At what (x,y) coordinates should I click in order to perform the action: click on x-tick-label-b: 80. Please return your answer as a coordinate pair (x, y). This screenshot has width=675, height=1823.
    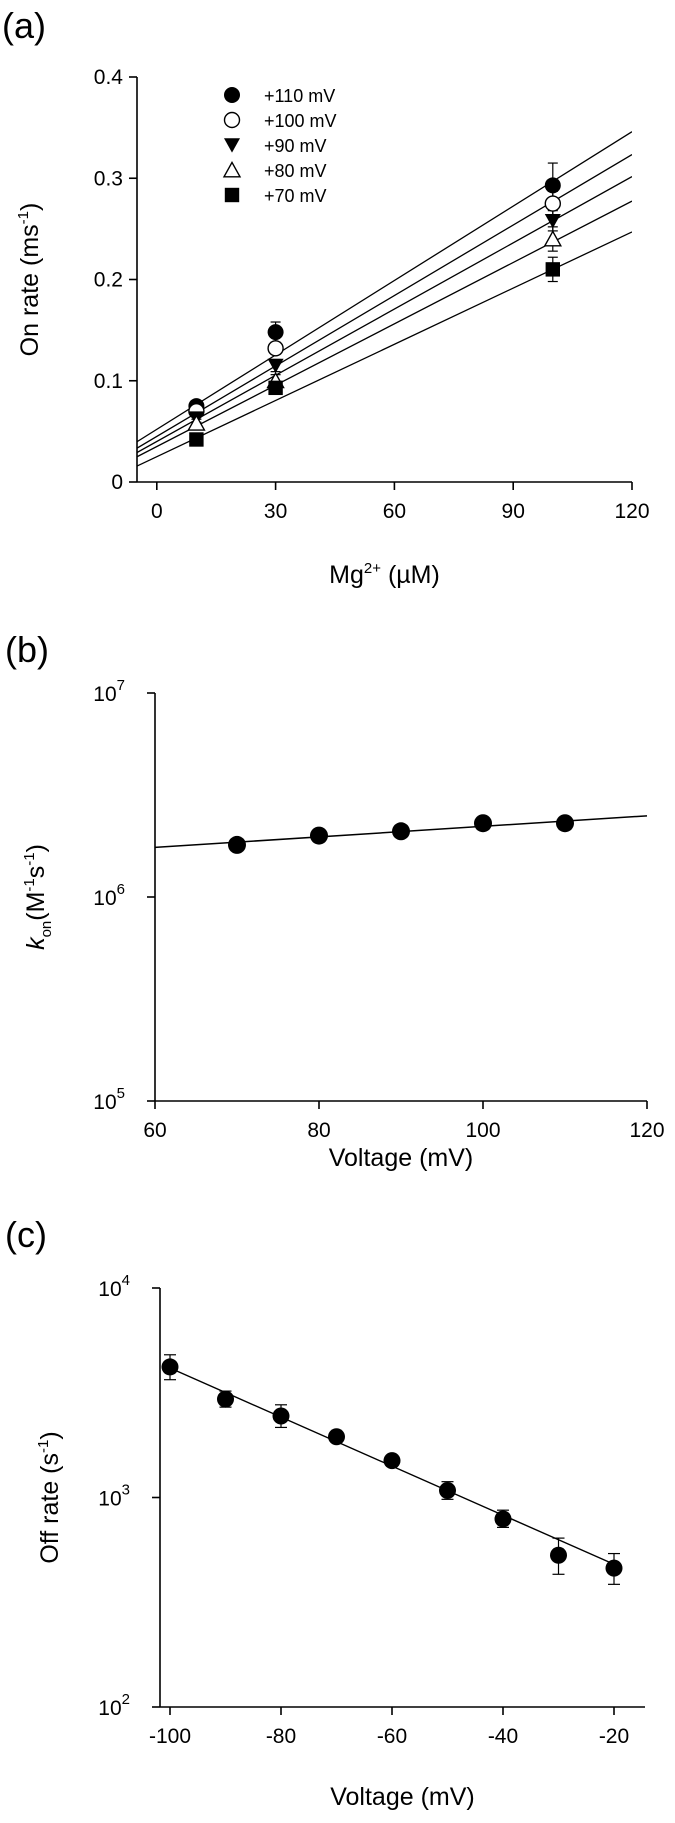
    Looking at the image, I should click on (318, 1130).